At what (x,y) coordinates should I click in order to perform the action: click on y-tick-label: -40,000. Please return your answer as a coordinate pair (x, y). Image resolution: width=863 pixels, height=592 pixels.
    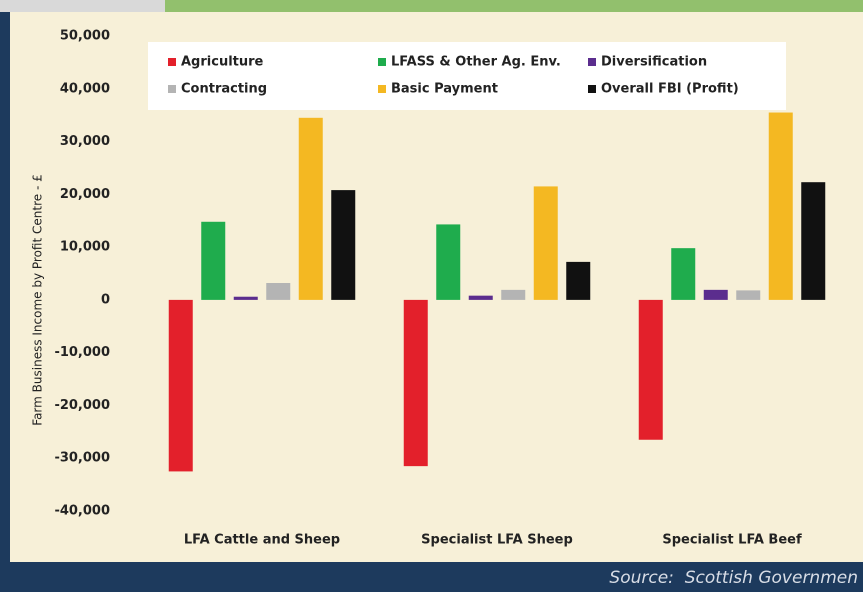
    Looking at the image, I should click on (82, 511).